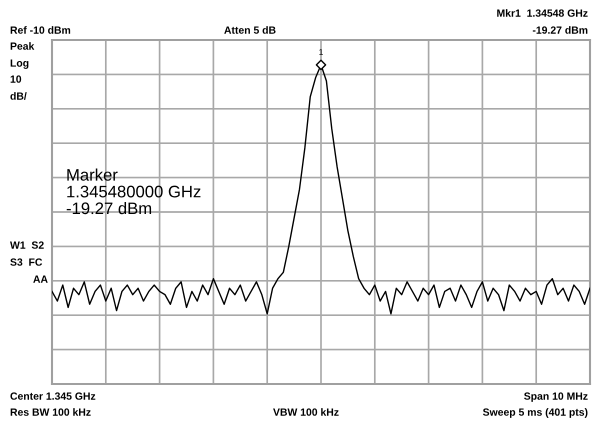  I want to click on text: Center 1.345 GHz, so click(53, 396).